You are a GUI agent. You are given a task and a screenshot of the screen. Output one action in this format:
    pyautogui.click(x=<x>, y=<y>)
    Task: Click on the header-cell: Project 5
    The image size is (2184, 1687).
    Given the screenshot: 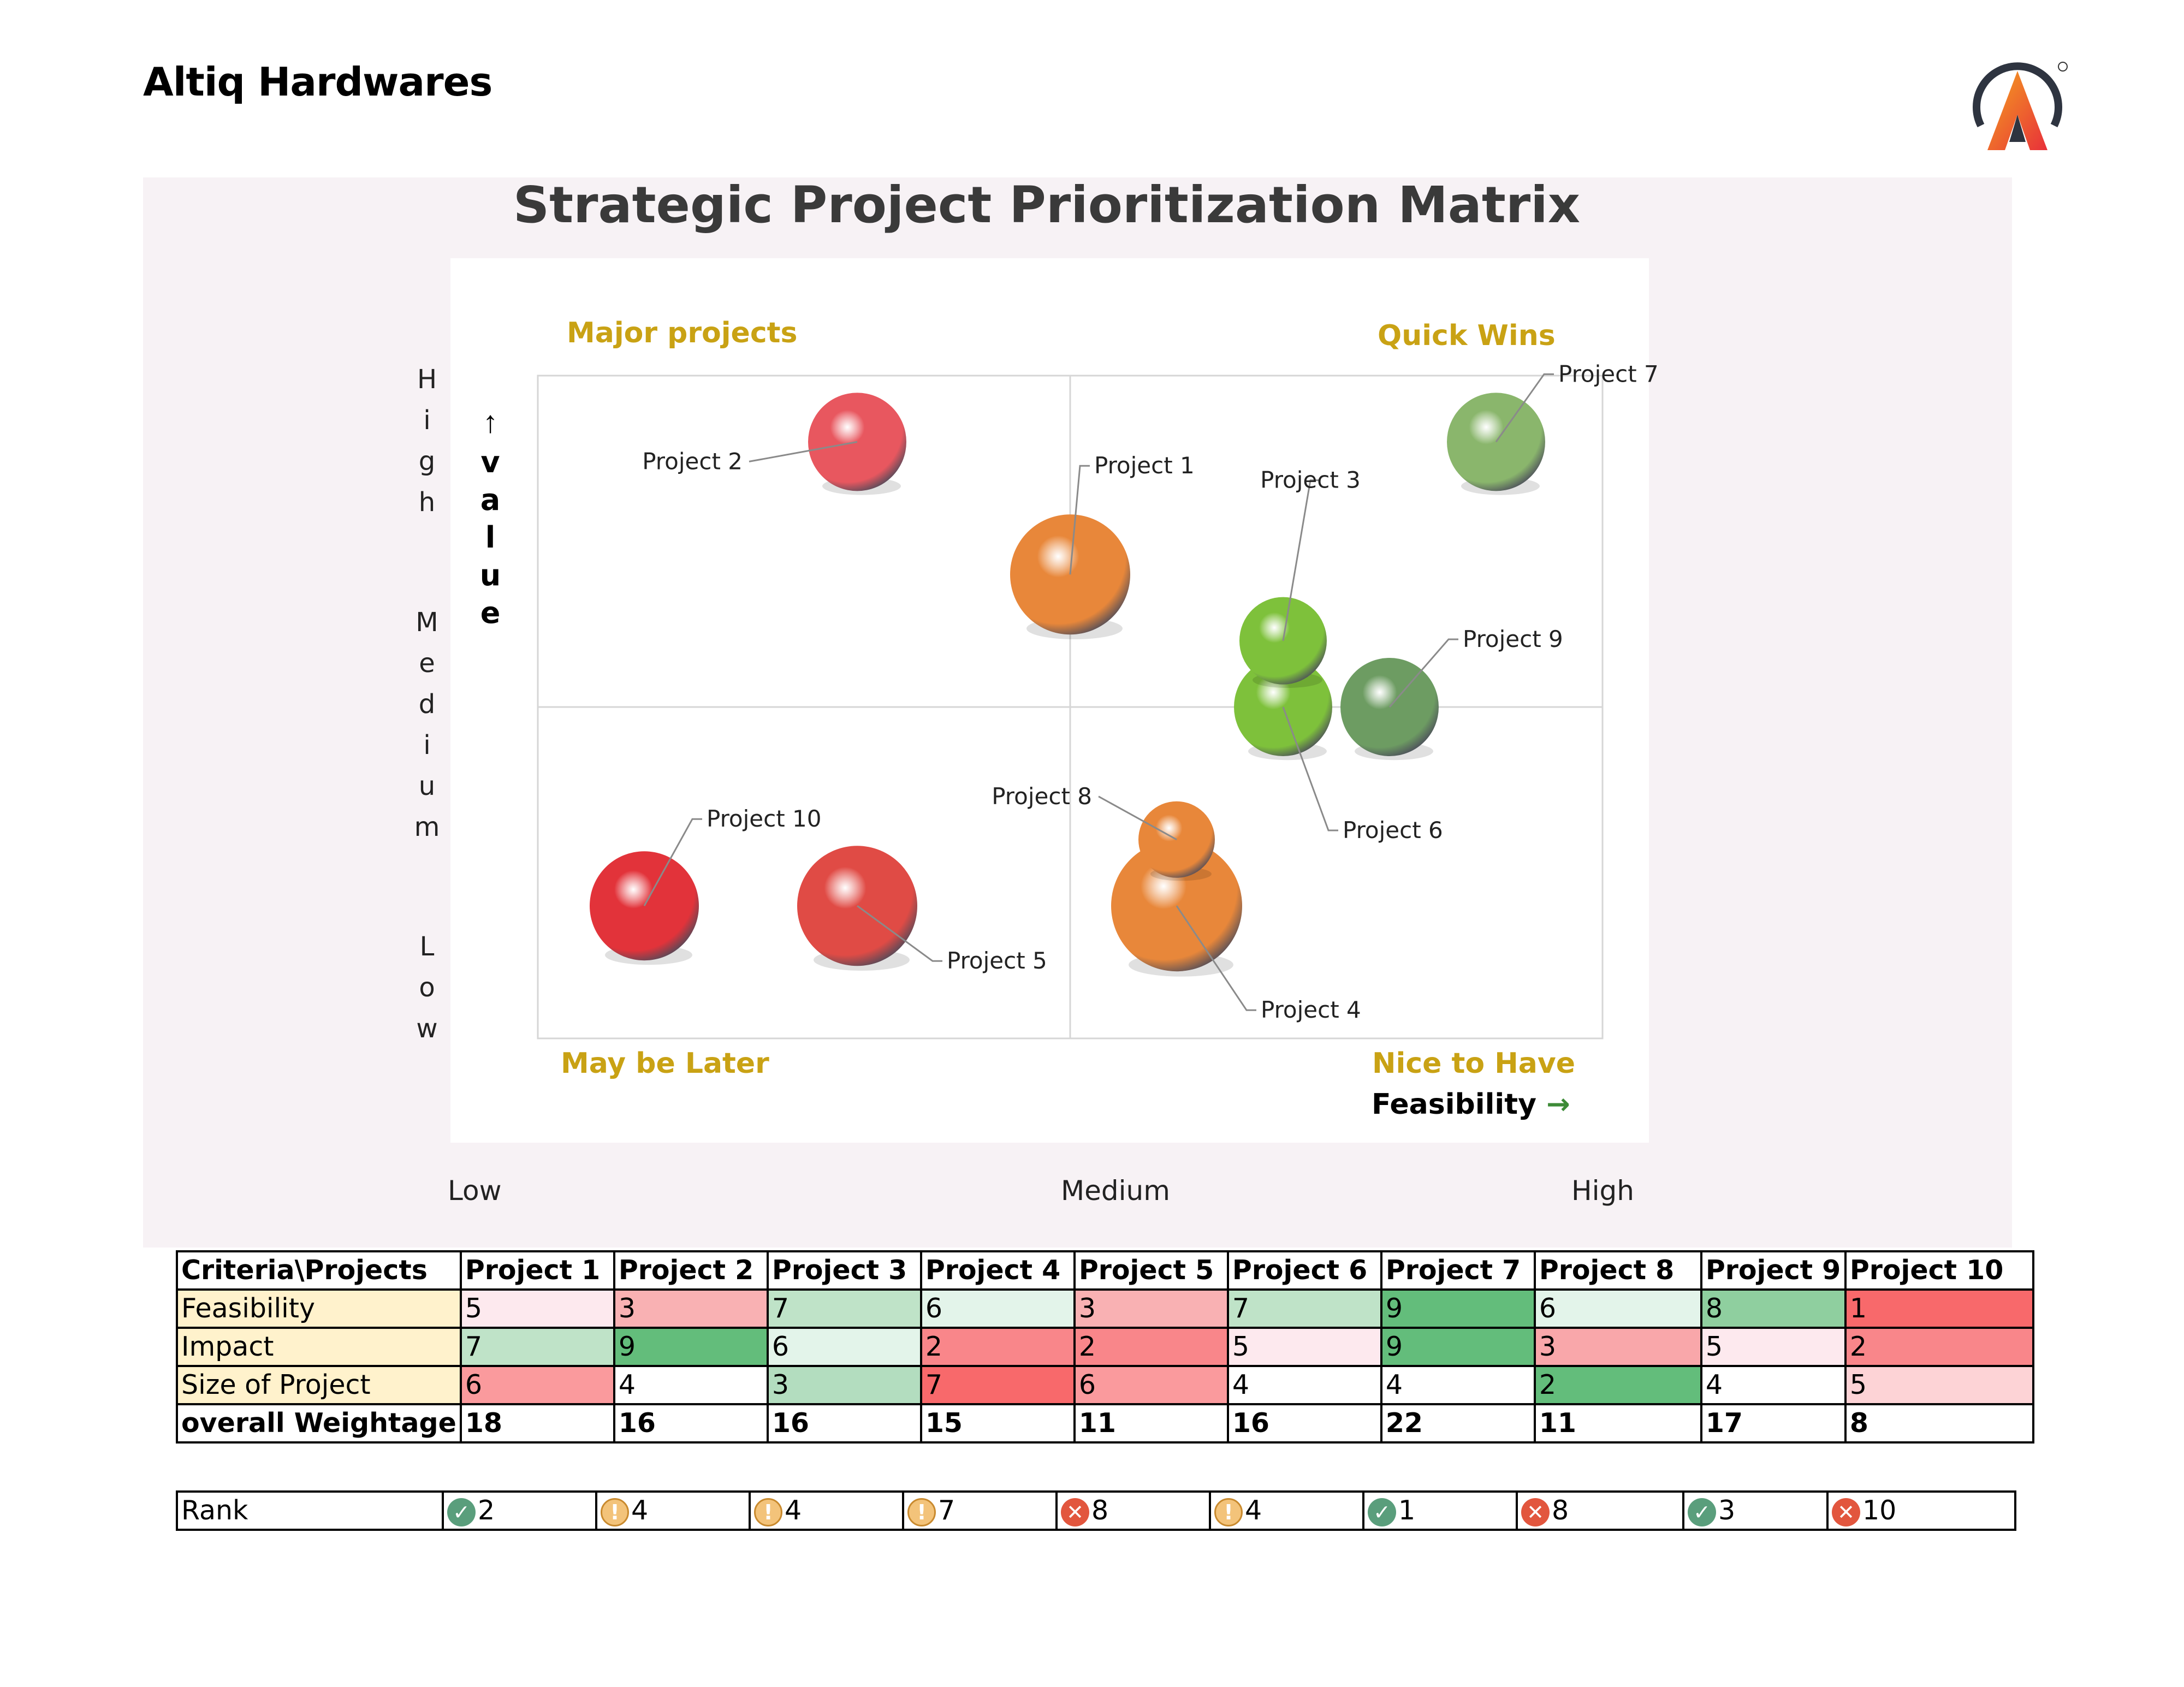 What is the action you would take?
    pyautogui.click(x=1151, y=1270)
    